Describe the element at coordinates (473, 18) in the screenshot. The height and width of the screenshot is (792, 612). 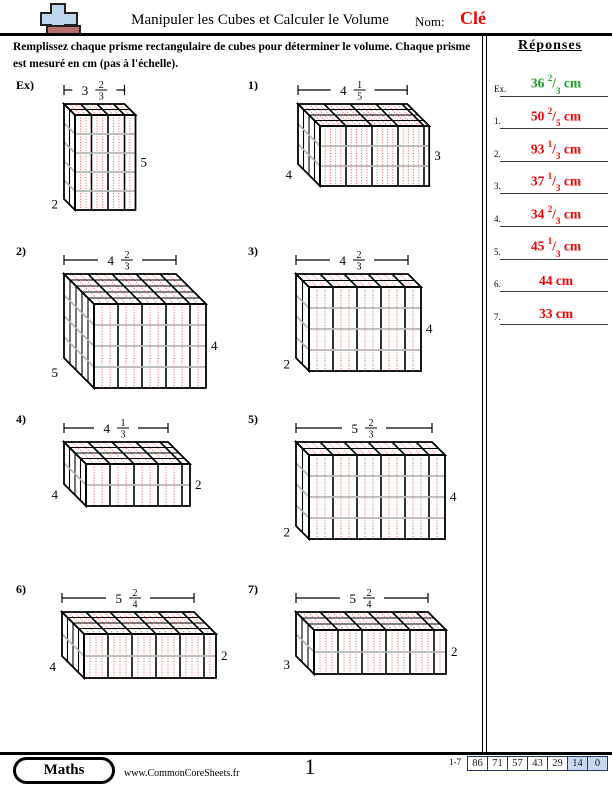
I see `answer-key-badge: Clé` at that location.